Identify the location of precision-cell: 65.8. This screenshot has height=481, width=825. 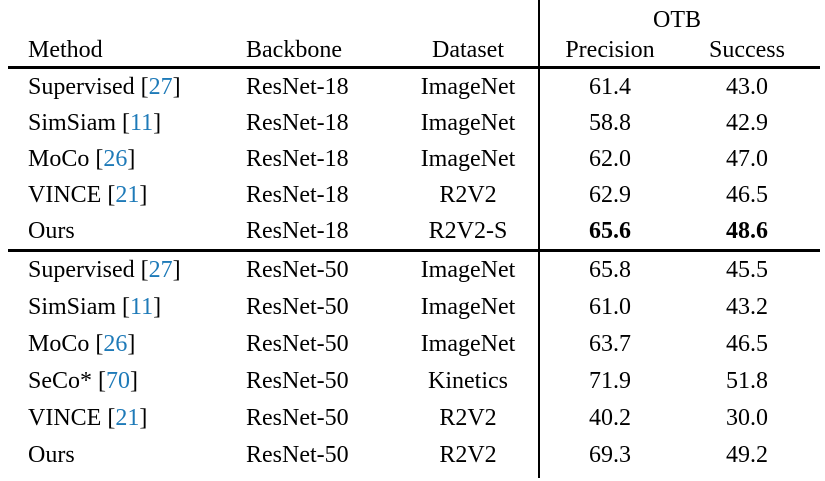
(610, 270).